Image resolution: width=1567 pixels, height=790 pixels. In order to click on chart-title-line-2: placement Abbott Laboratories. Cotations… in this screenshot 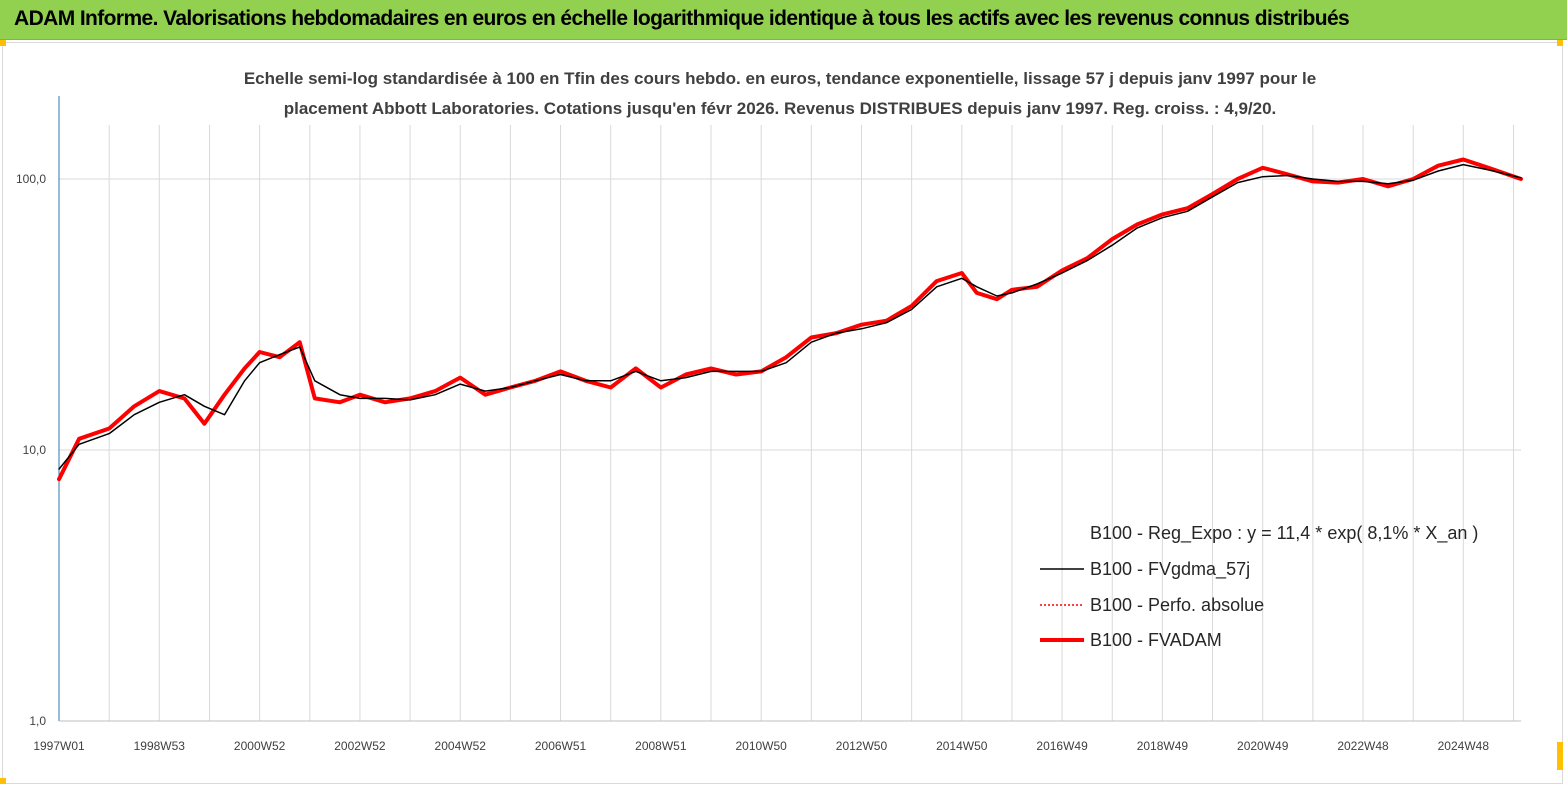, I will do `click(780, 108)`.